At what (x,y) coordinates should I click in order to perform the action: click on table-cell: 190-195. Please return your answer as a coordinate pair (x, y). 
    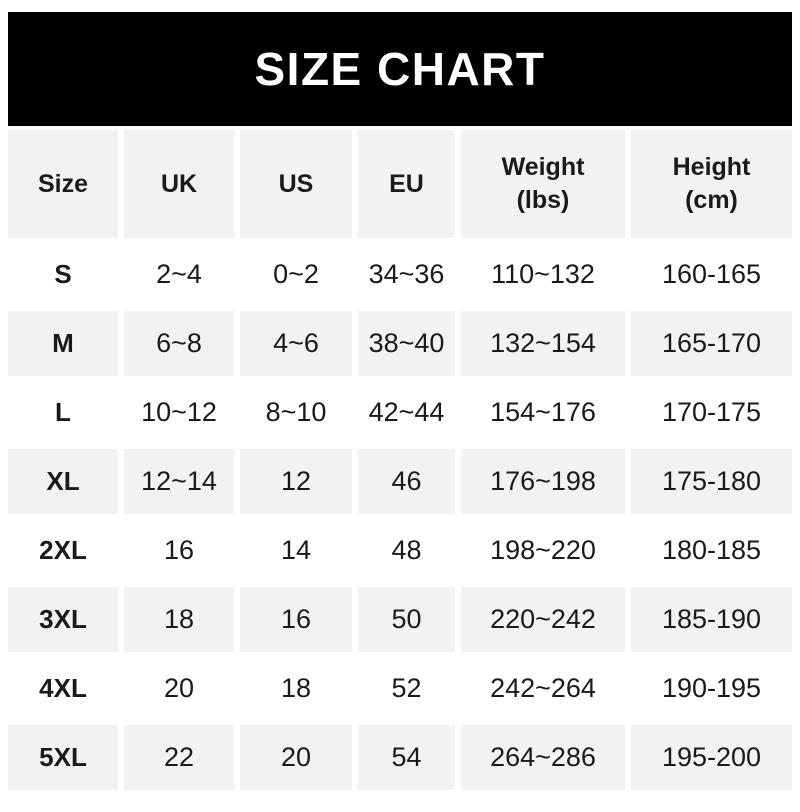
    Looking at the image, I should click on (711, 688).